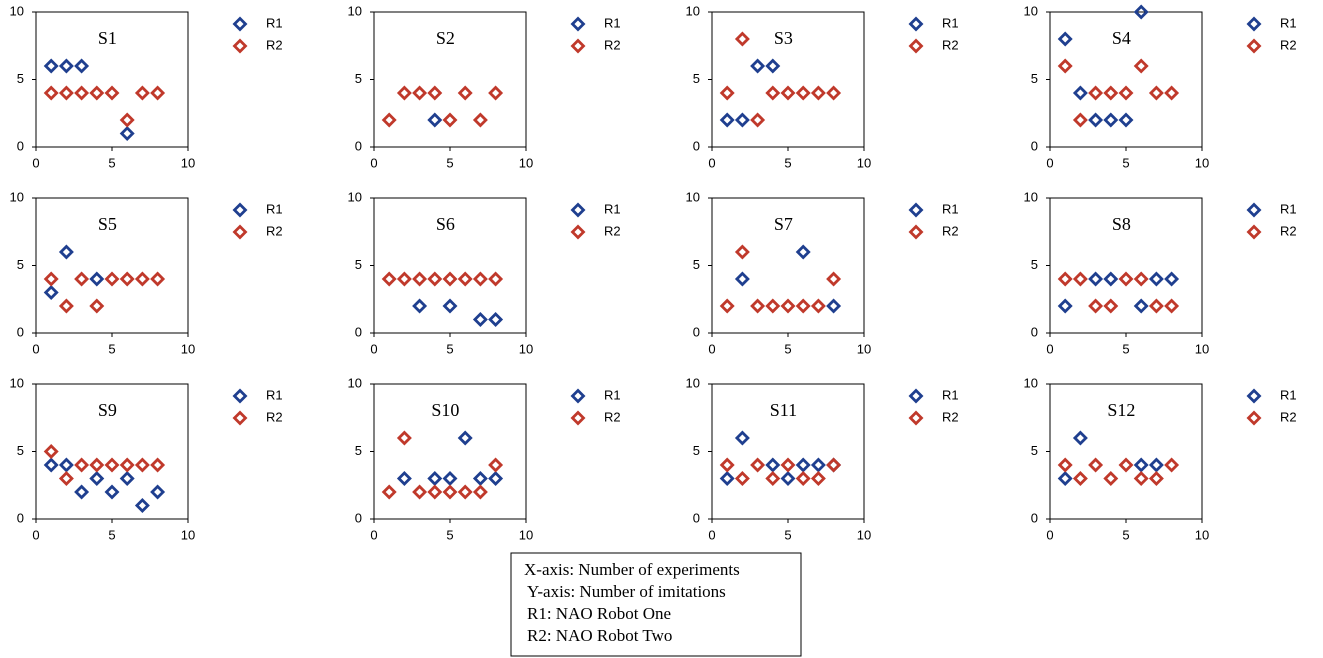 This screenshot has width=1323, height=658. What do you see at coordinates (107, 38) in the screenshot?
I see `plot-title: S1` at bounding box center [107, 38].